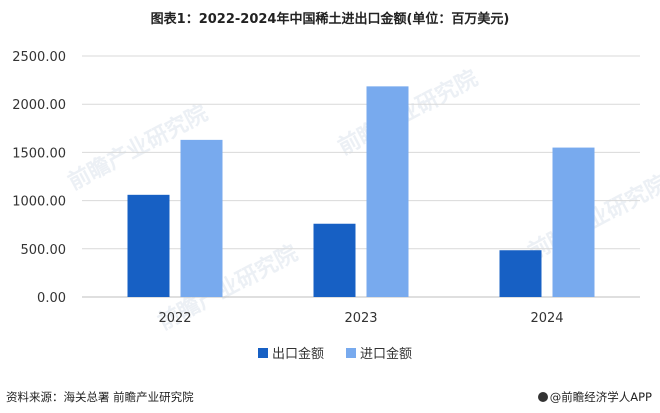  I want to click on source-note: 资料来源：海关总署 前瞻产业研究院, so click(100, 397).